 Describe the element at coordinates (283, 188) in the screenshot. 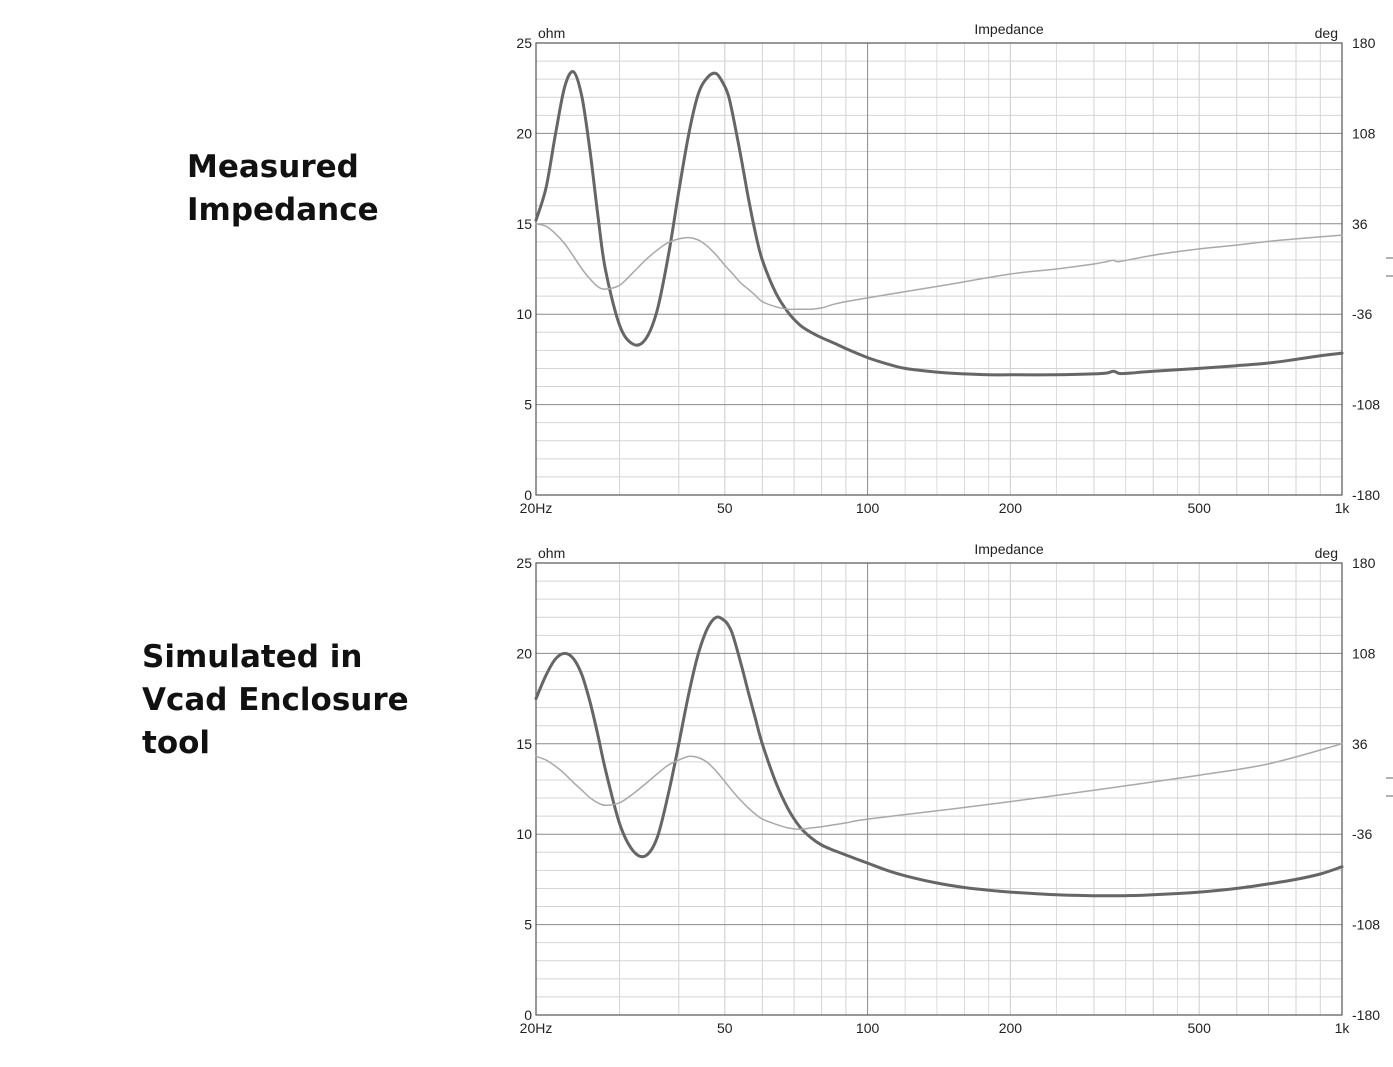

I see `measured-impedance-label: Measured Impedance` at that location.